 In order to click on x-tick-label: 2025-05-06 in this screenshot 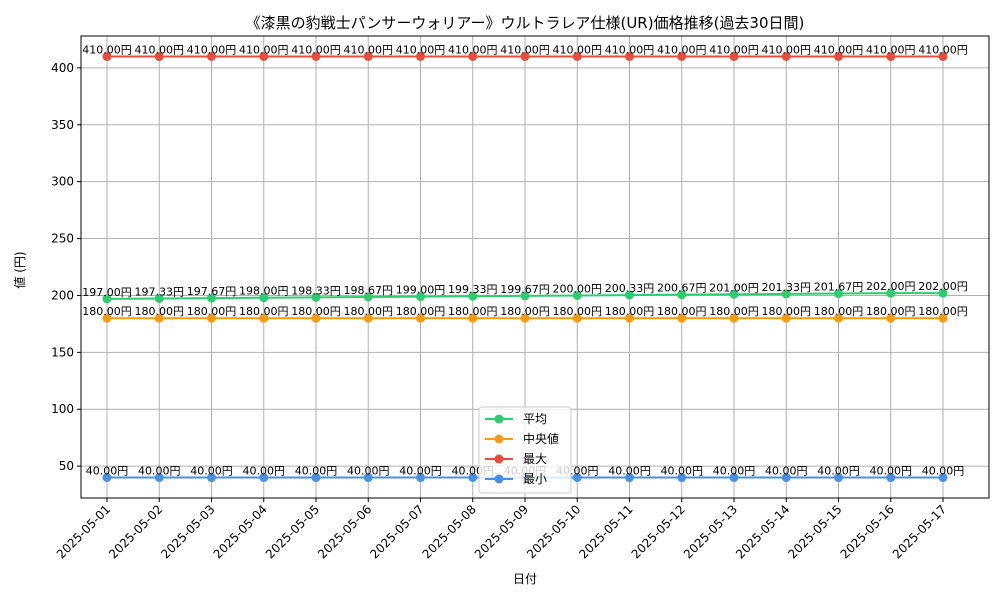, I will do `click(344, 531)`.